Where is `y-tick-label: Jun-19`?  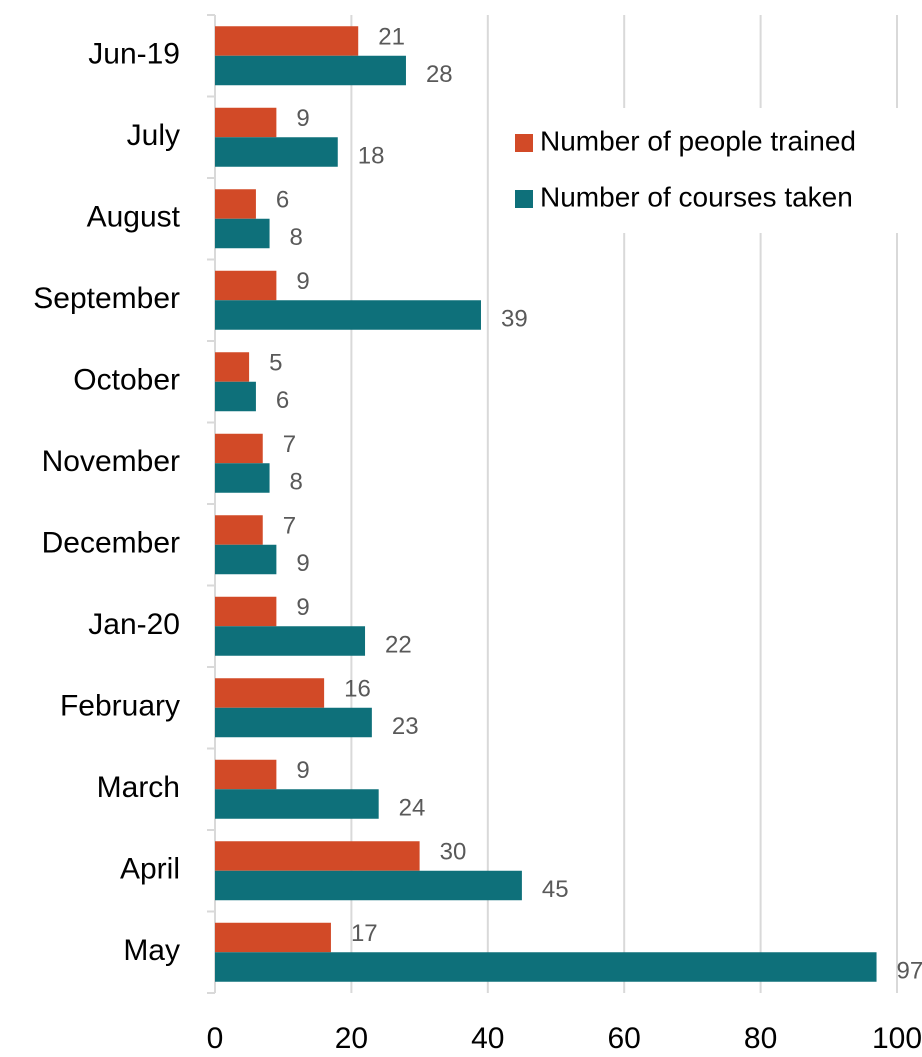 y-tick-label: Jun-19 is located at coordinates (134, 54).